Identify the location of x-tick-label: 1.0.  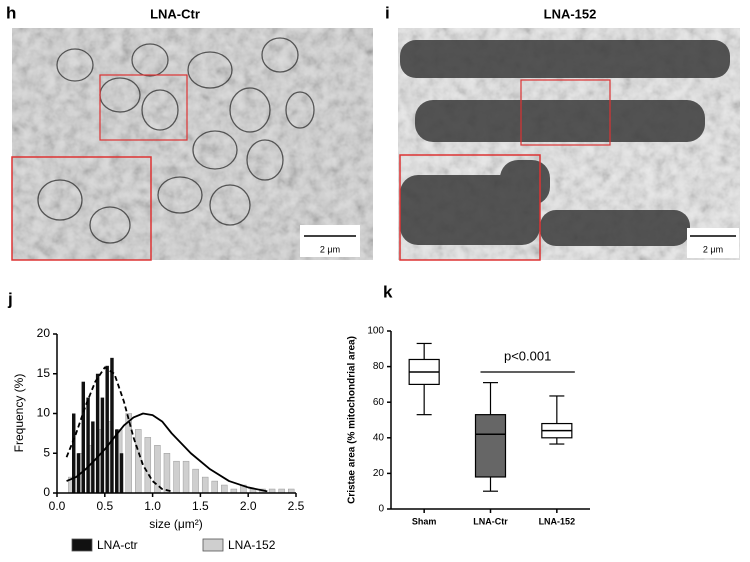
(152, 506).